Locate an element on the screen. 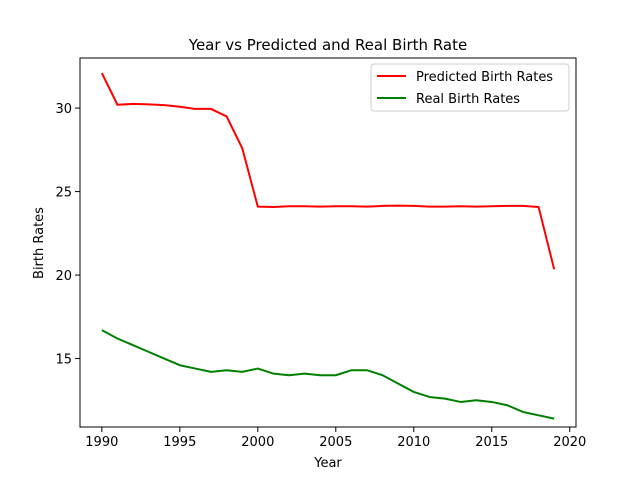 Image resolution: width=640 pixels, height=480 pixels. x-tick-label: 1995 is located at coordinates (179, 442).